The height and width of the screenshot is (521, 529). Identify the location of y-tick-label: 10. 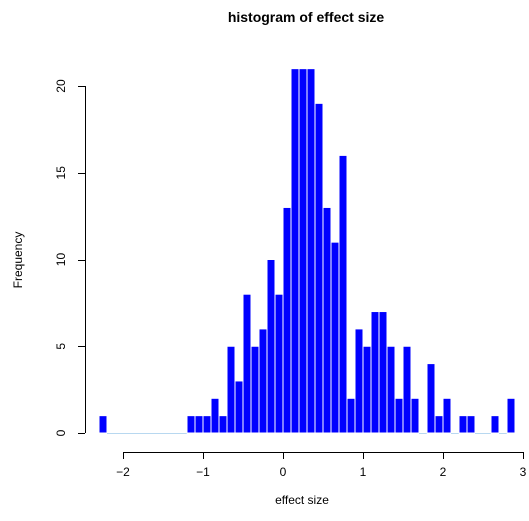
(61, 260).